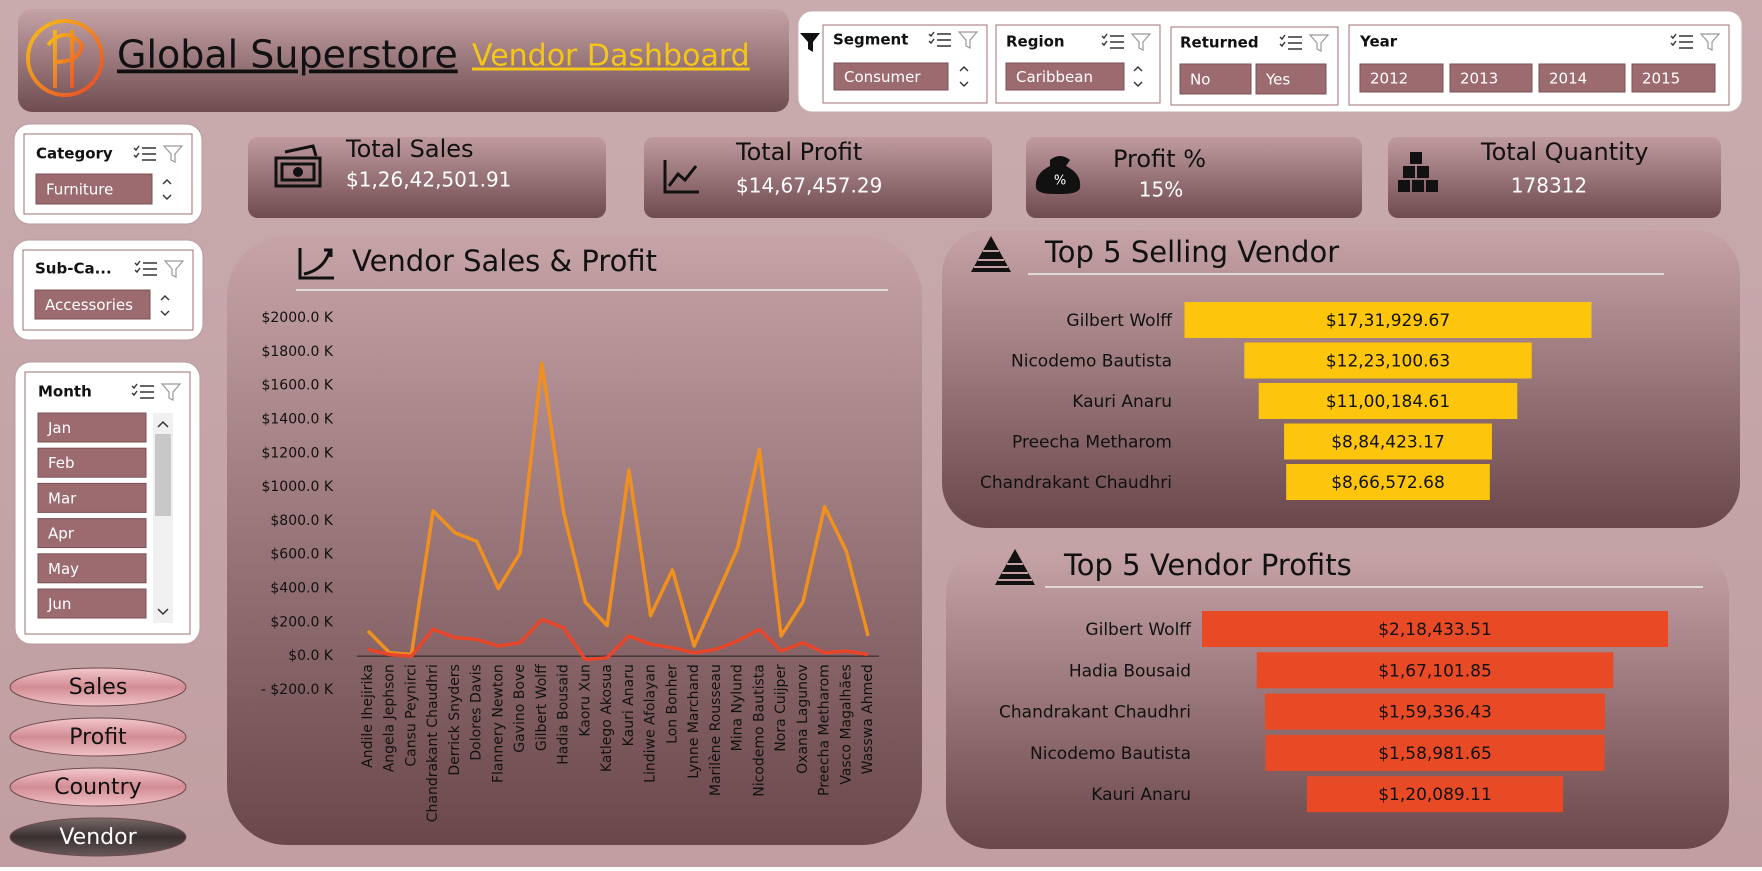  I want to click on x-tick-label: Nora Cuijper, so click(781, 708).